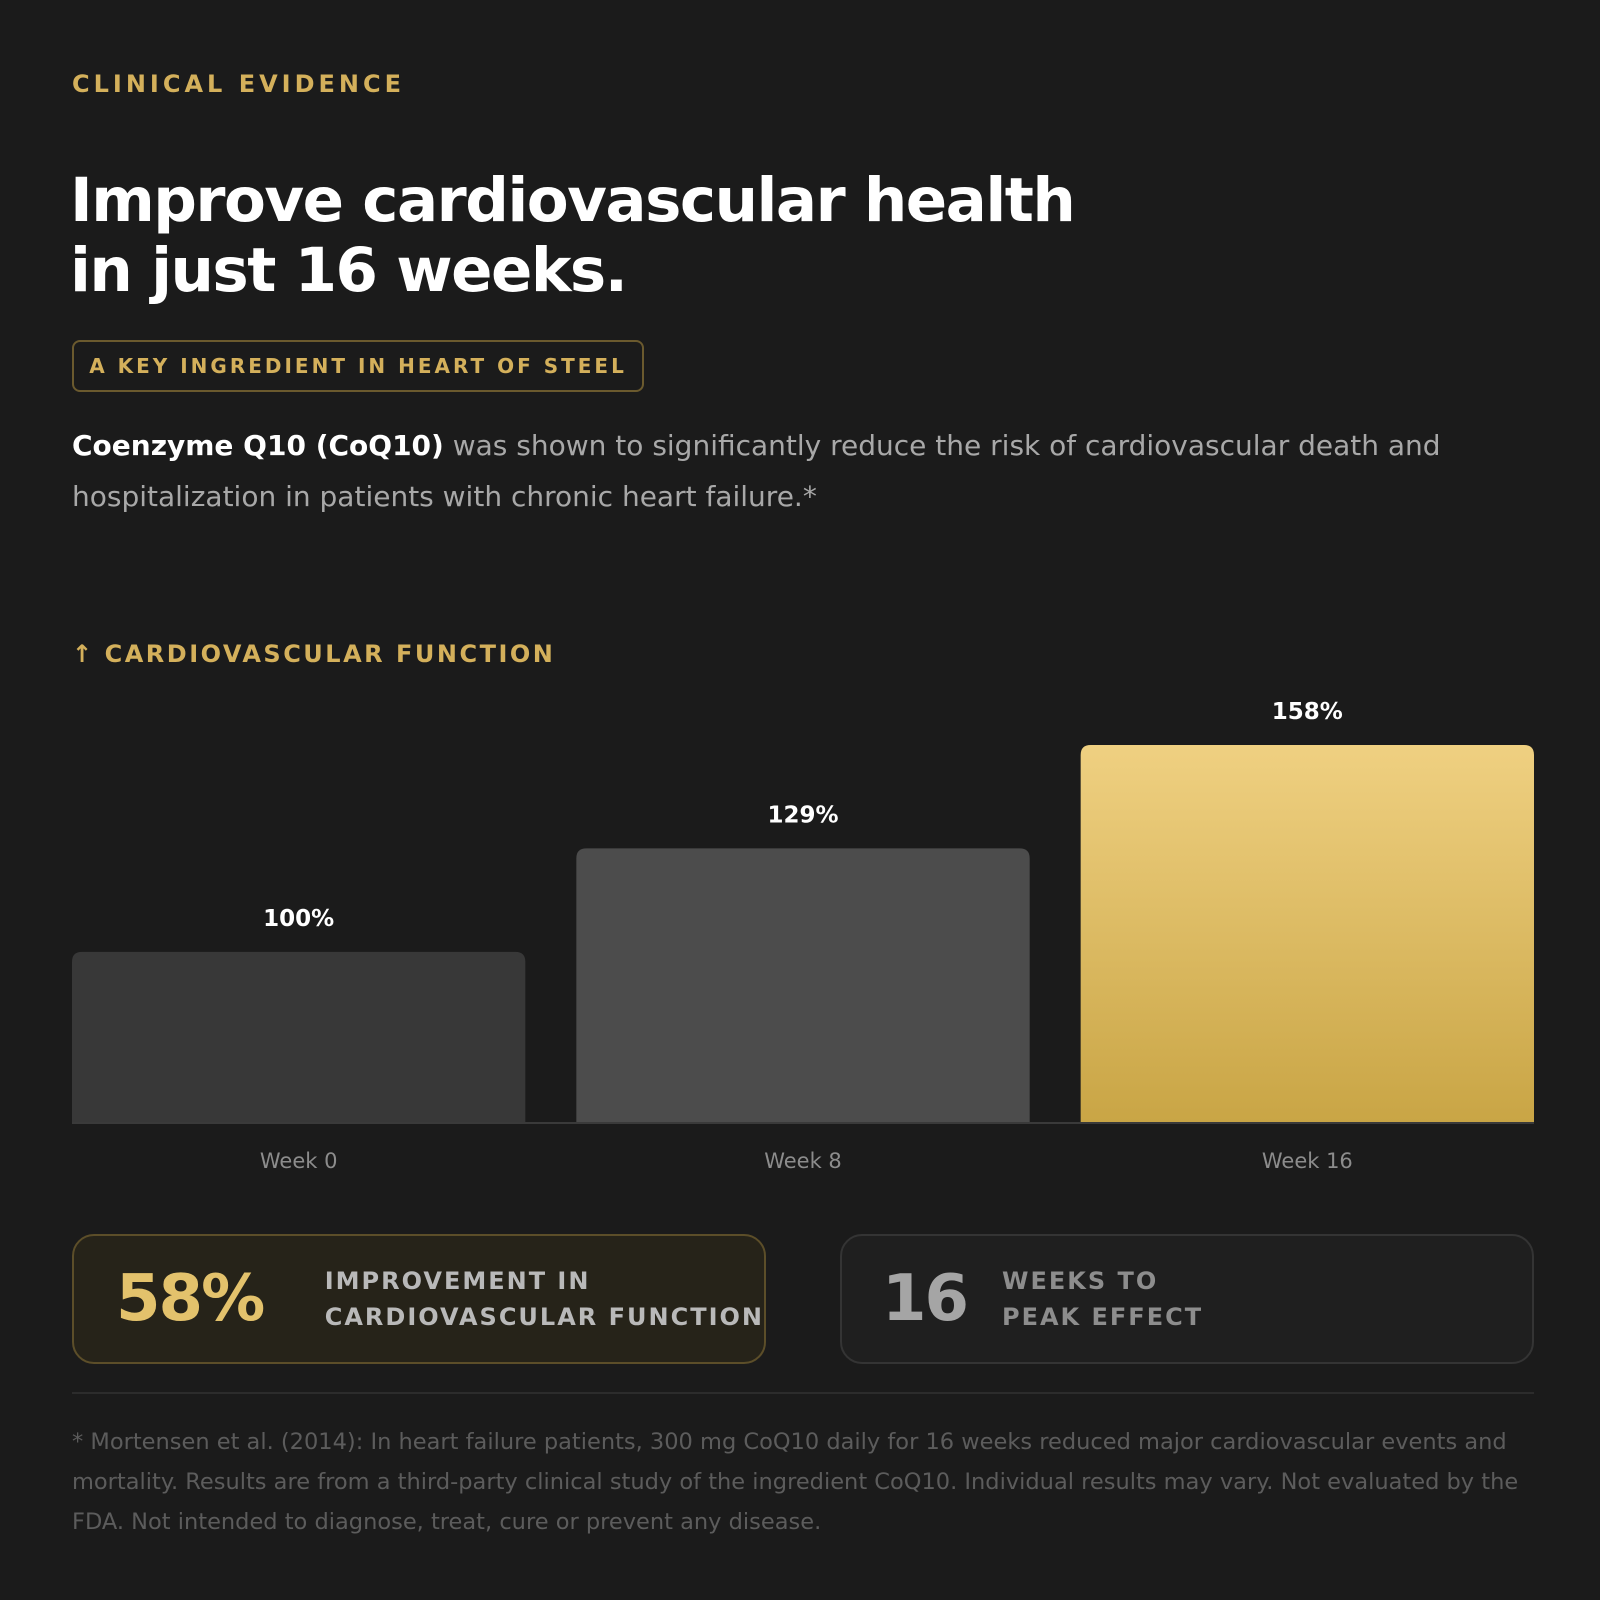 This screenshot has height=1600, width=1600. I want to click on metric-label-text: CARDIOVASCULAR FUNCTION, so click(330, 654).